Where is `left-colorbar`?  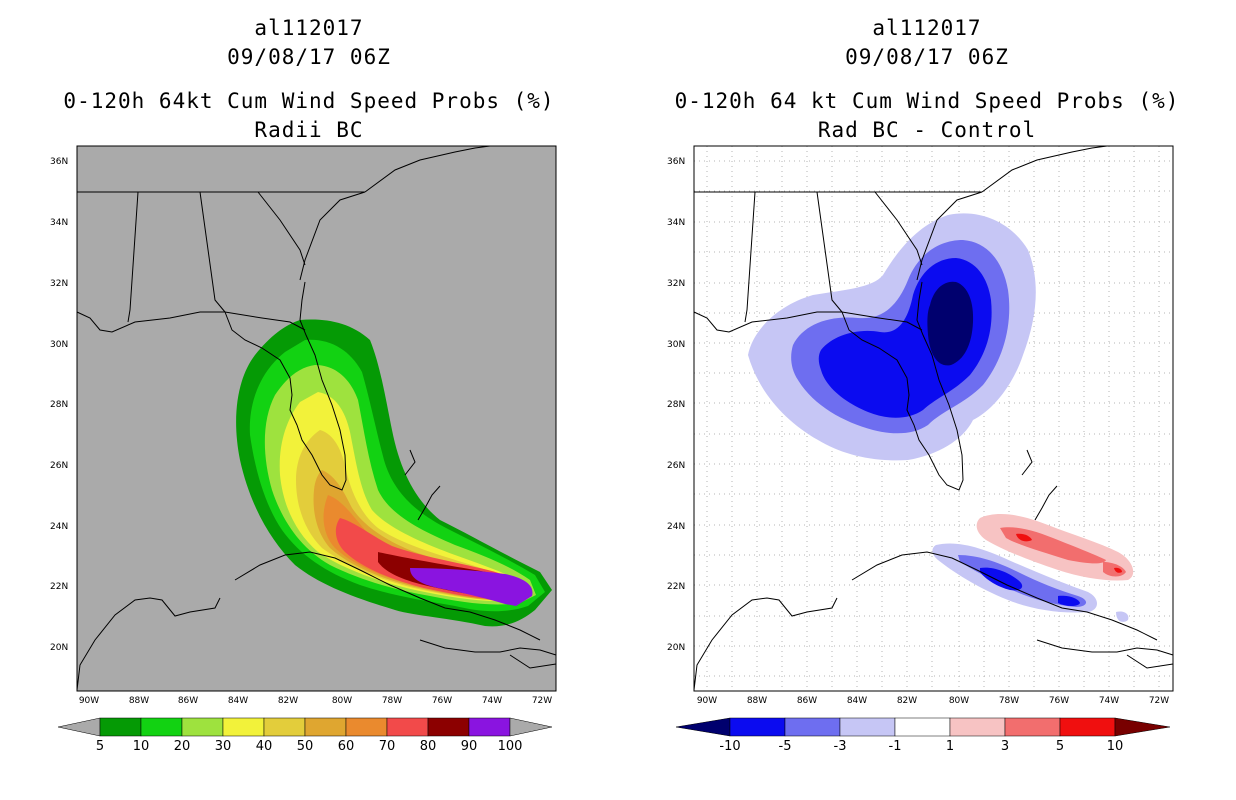
left-colorbar is located at coordinates (305, 727).